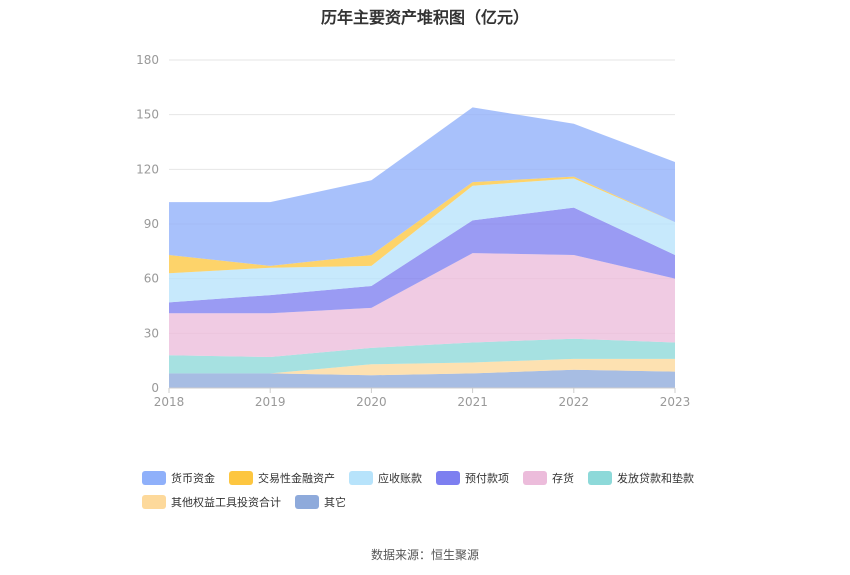 The width and height of the screenshot is (850, 575). I want to click on legend-label: 预付款项, so click(487, 478).